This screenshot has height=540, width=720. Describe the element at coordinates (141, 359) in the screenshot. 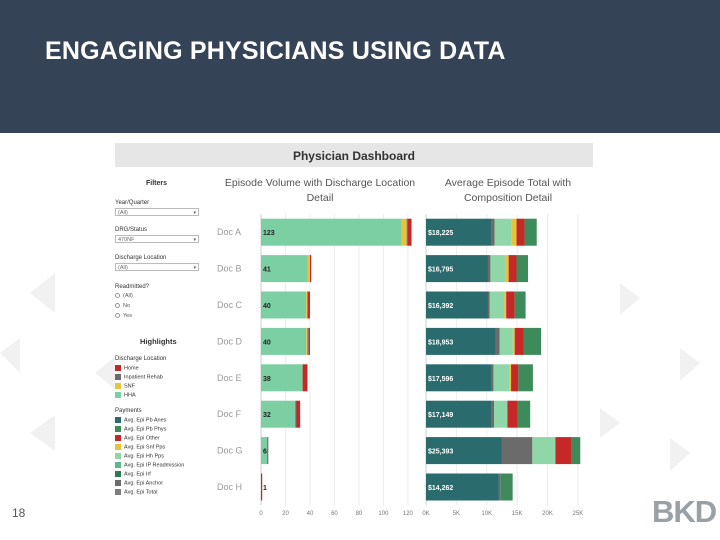

I see `discharge-legend-title: Discharge Location` at that location.